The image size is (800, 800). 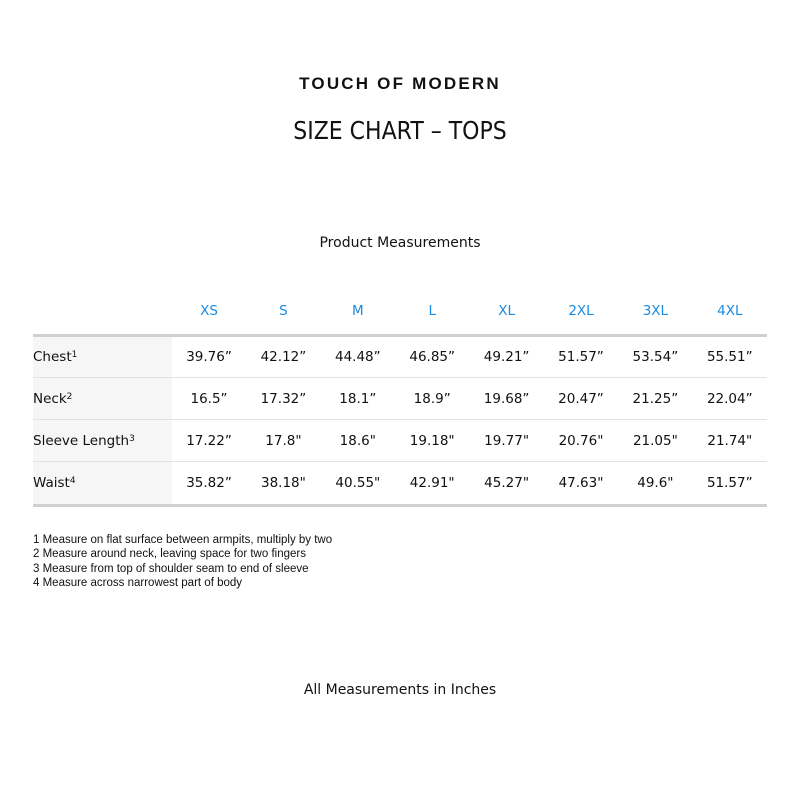 What do you see at coordinates (581, 440) in the screenshot?
I see `measurement-cell: 20.76"` at bounding box center [581, 440].